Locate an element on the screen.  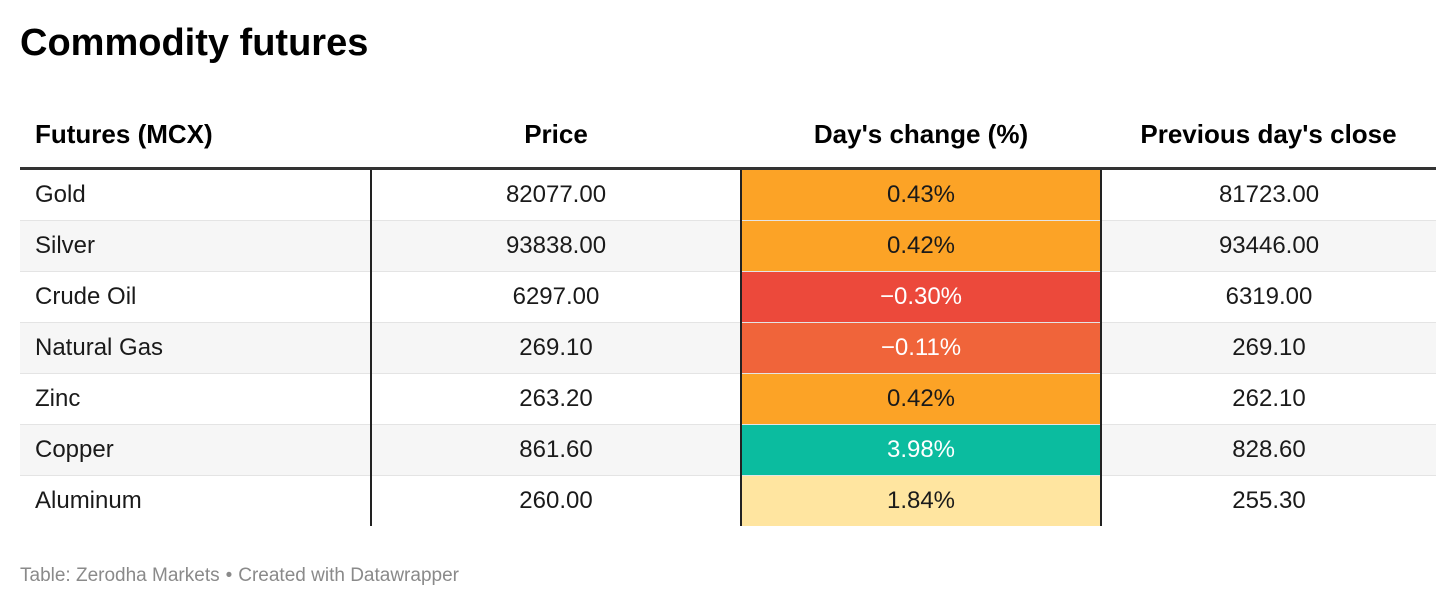
table-row: Crude Oil 6297.00 −0.30% 6319.00 is located at coordinates (728, 297).